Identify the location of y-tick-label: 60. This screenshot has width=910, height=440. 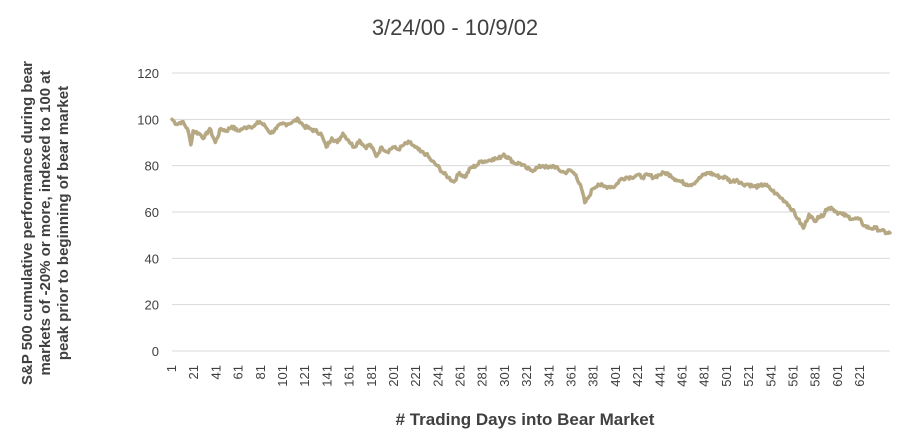
(152, 212).